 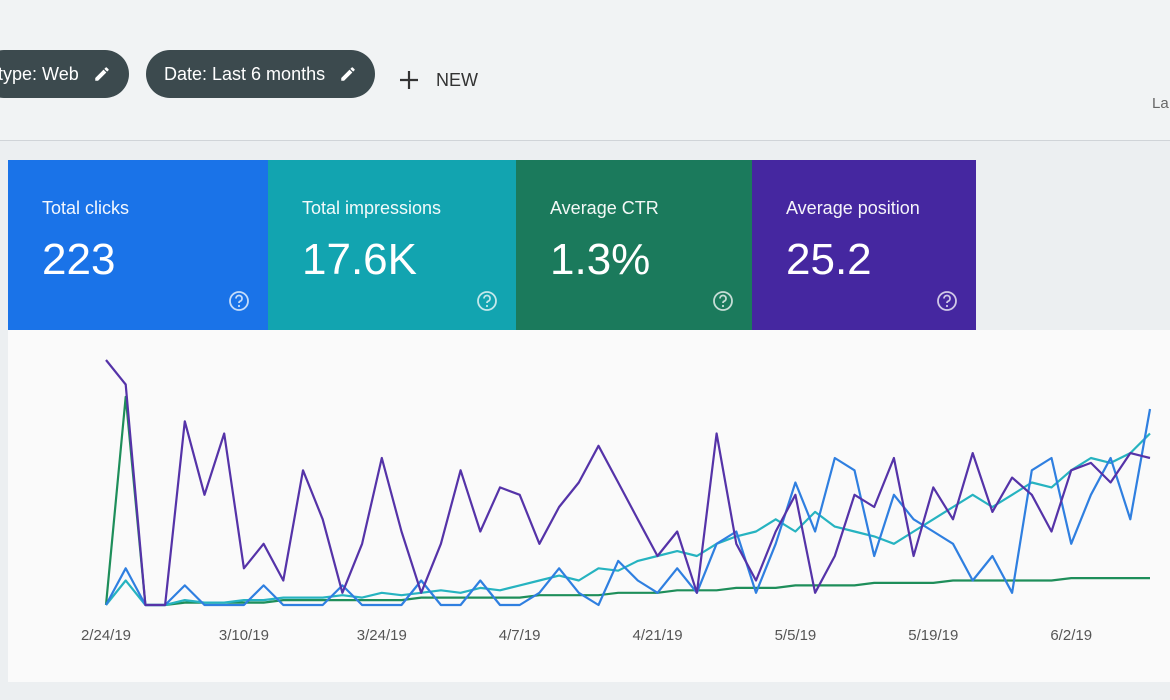 What do you see at coordinates (359, 259) in the screenshot?
I see `metric-value: 17.6K` at bounding box center [359, 259].